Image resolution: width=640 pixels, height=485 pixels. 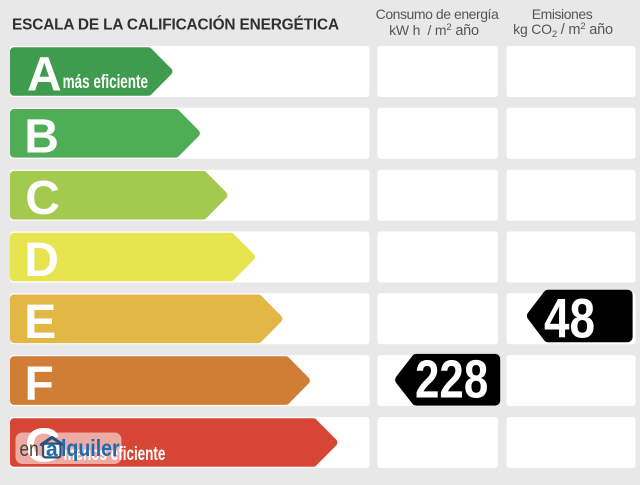 I want to click on svg-text: kg CO2 / m2 año, so click(x=563, y=30).